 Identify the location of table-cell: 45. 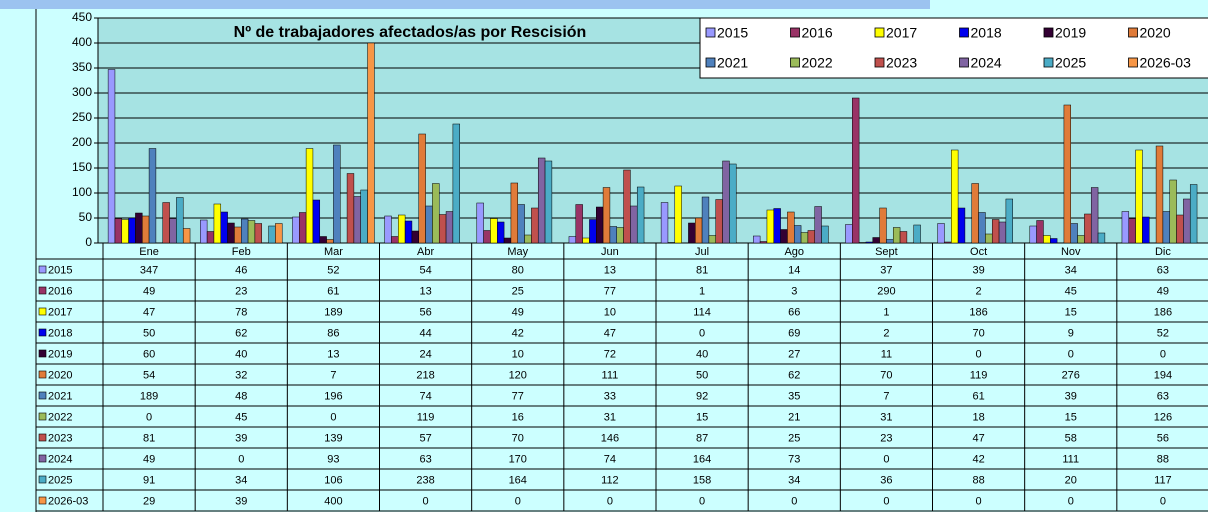
(241, 417).